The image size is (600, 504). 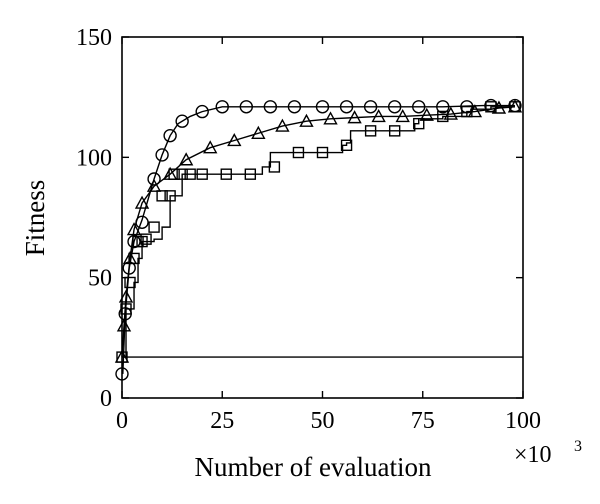 What do you see at coordinates (122, 421) in the screenshot?
I see `x-tick-label: 0` at bounding box center [122, 421].